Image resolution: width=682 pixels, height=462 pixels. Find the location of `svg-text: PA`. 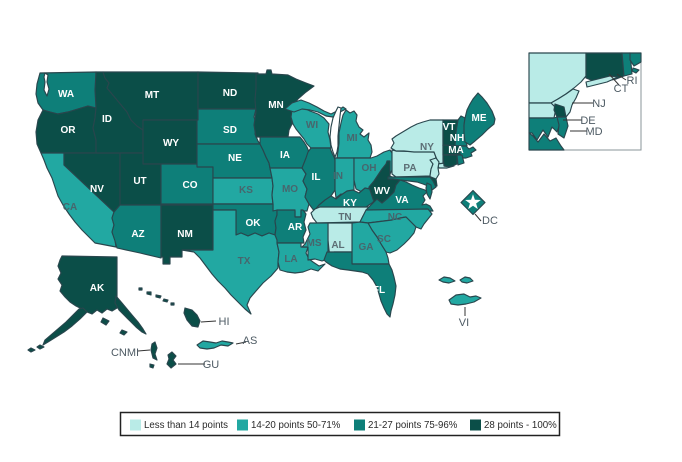

svg-text: PA is located at coordinates (409, 168).